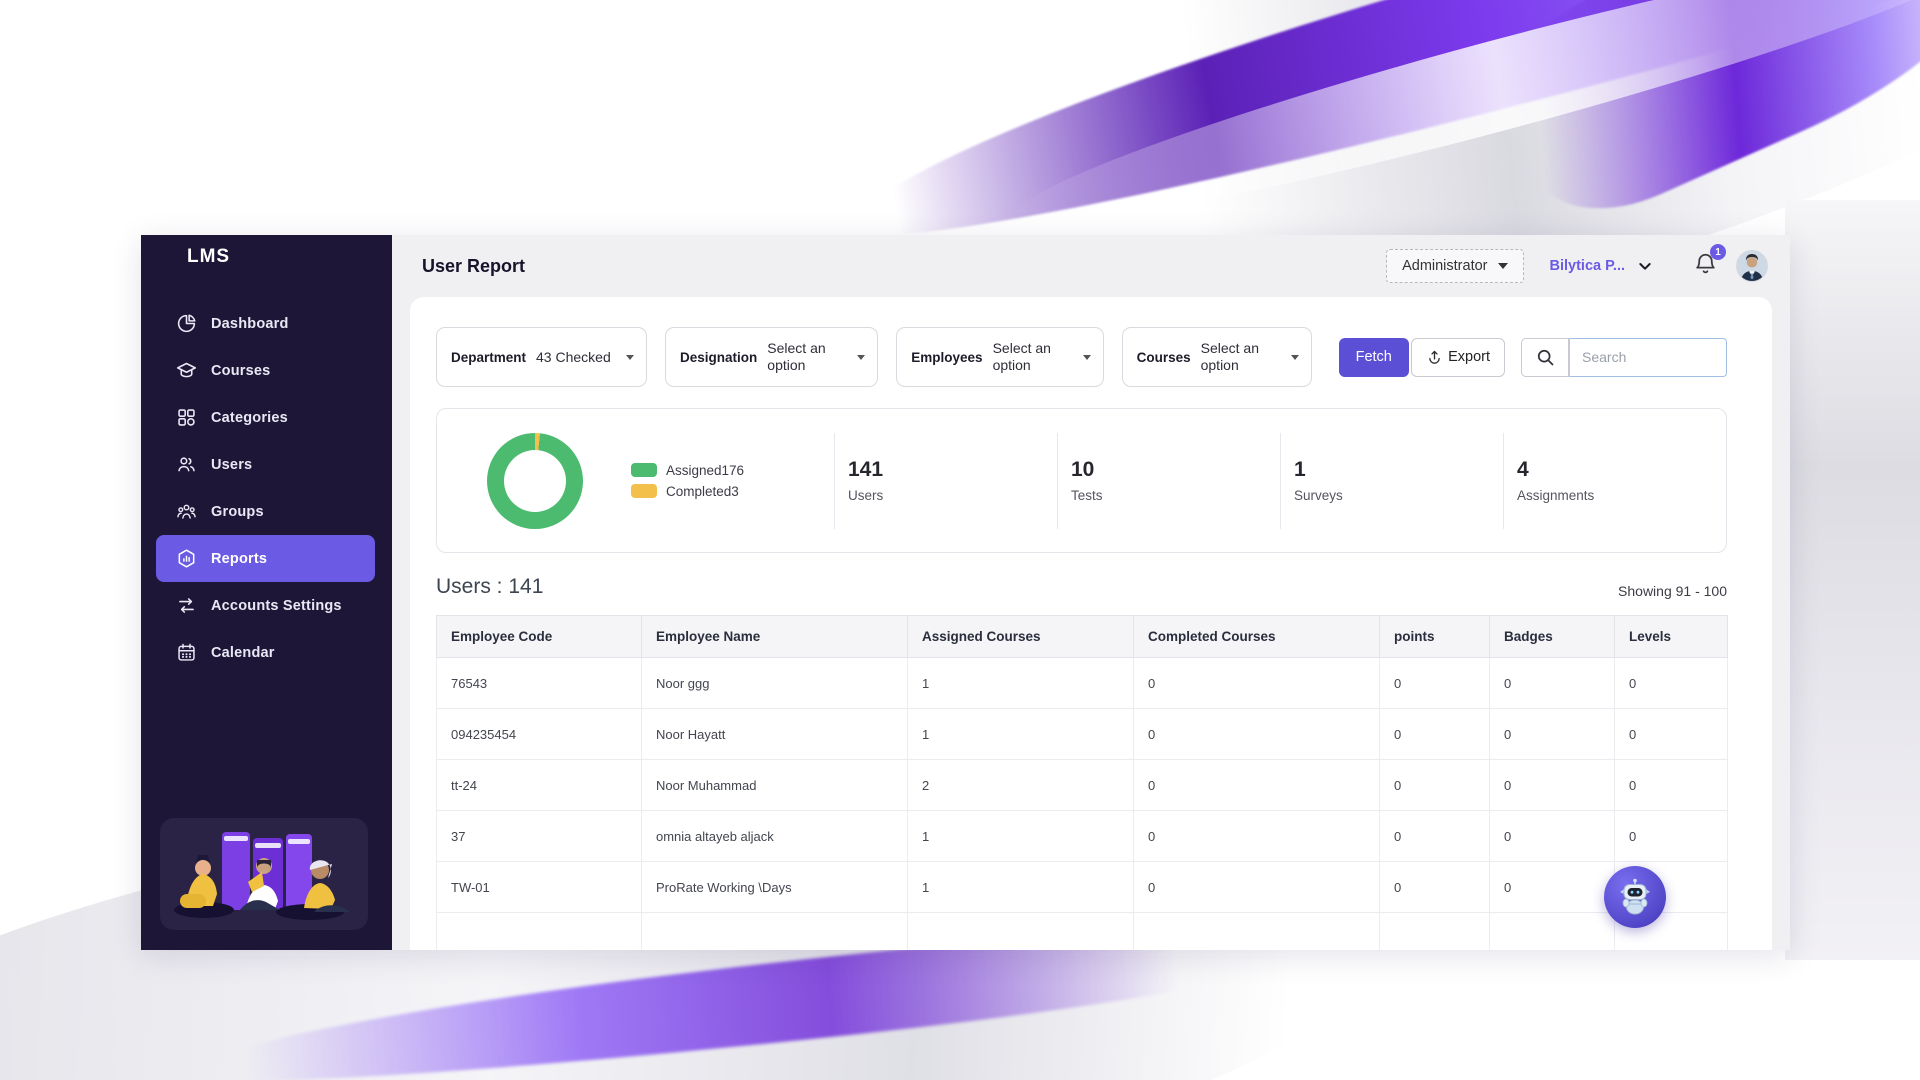 Image resolution: width=1920 pixels, height=1080 pixels. I want to click on filter-designation: Designation Select an option, so click(772, 357).